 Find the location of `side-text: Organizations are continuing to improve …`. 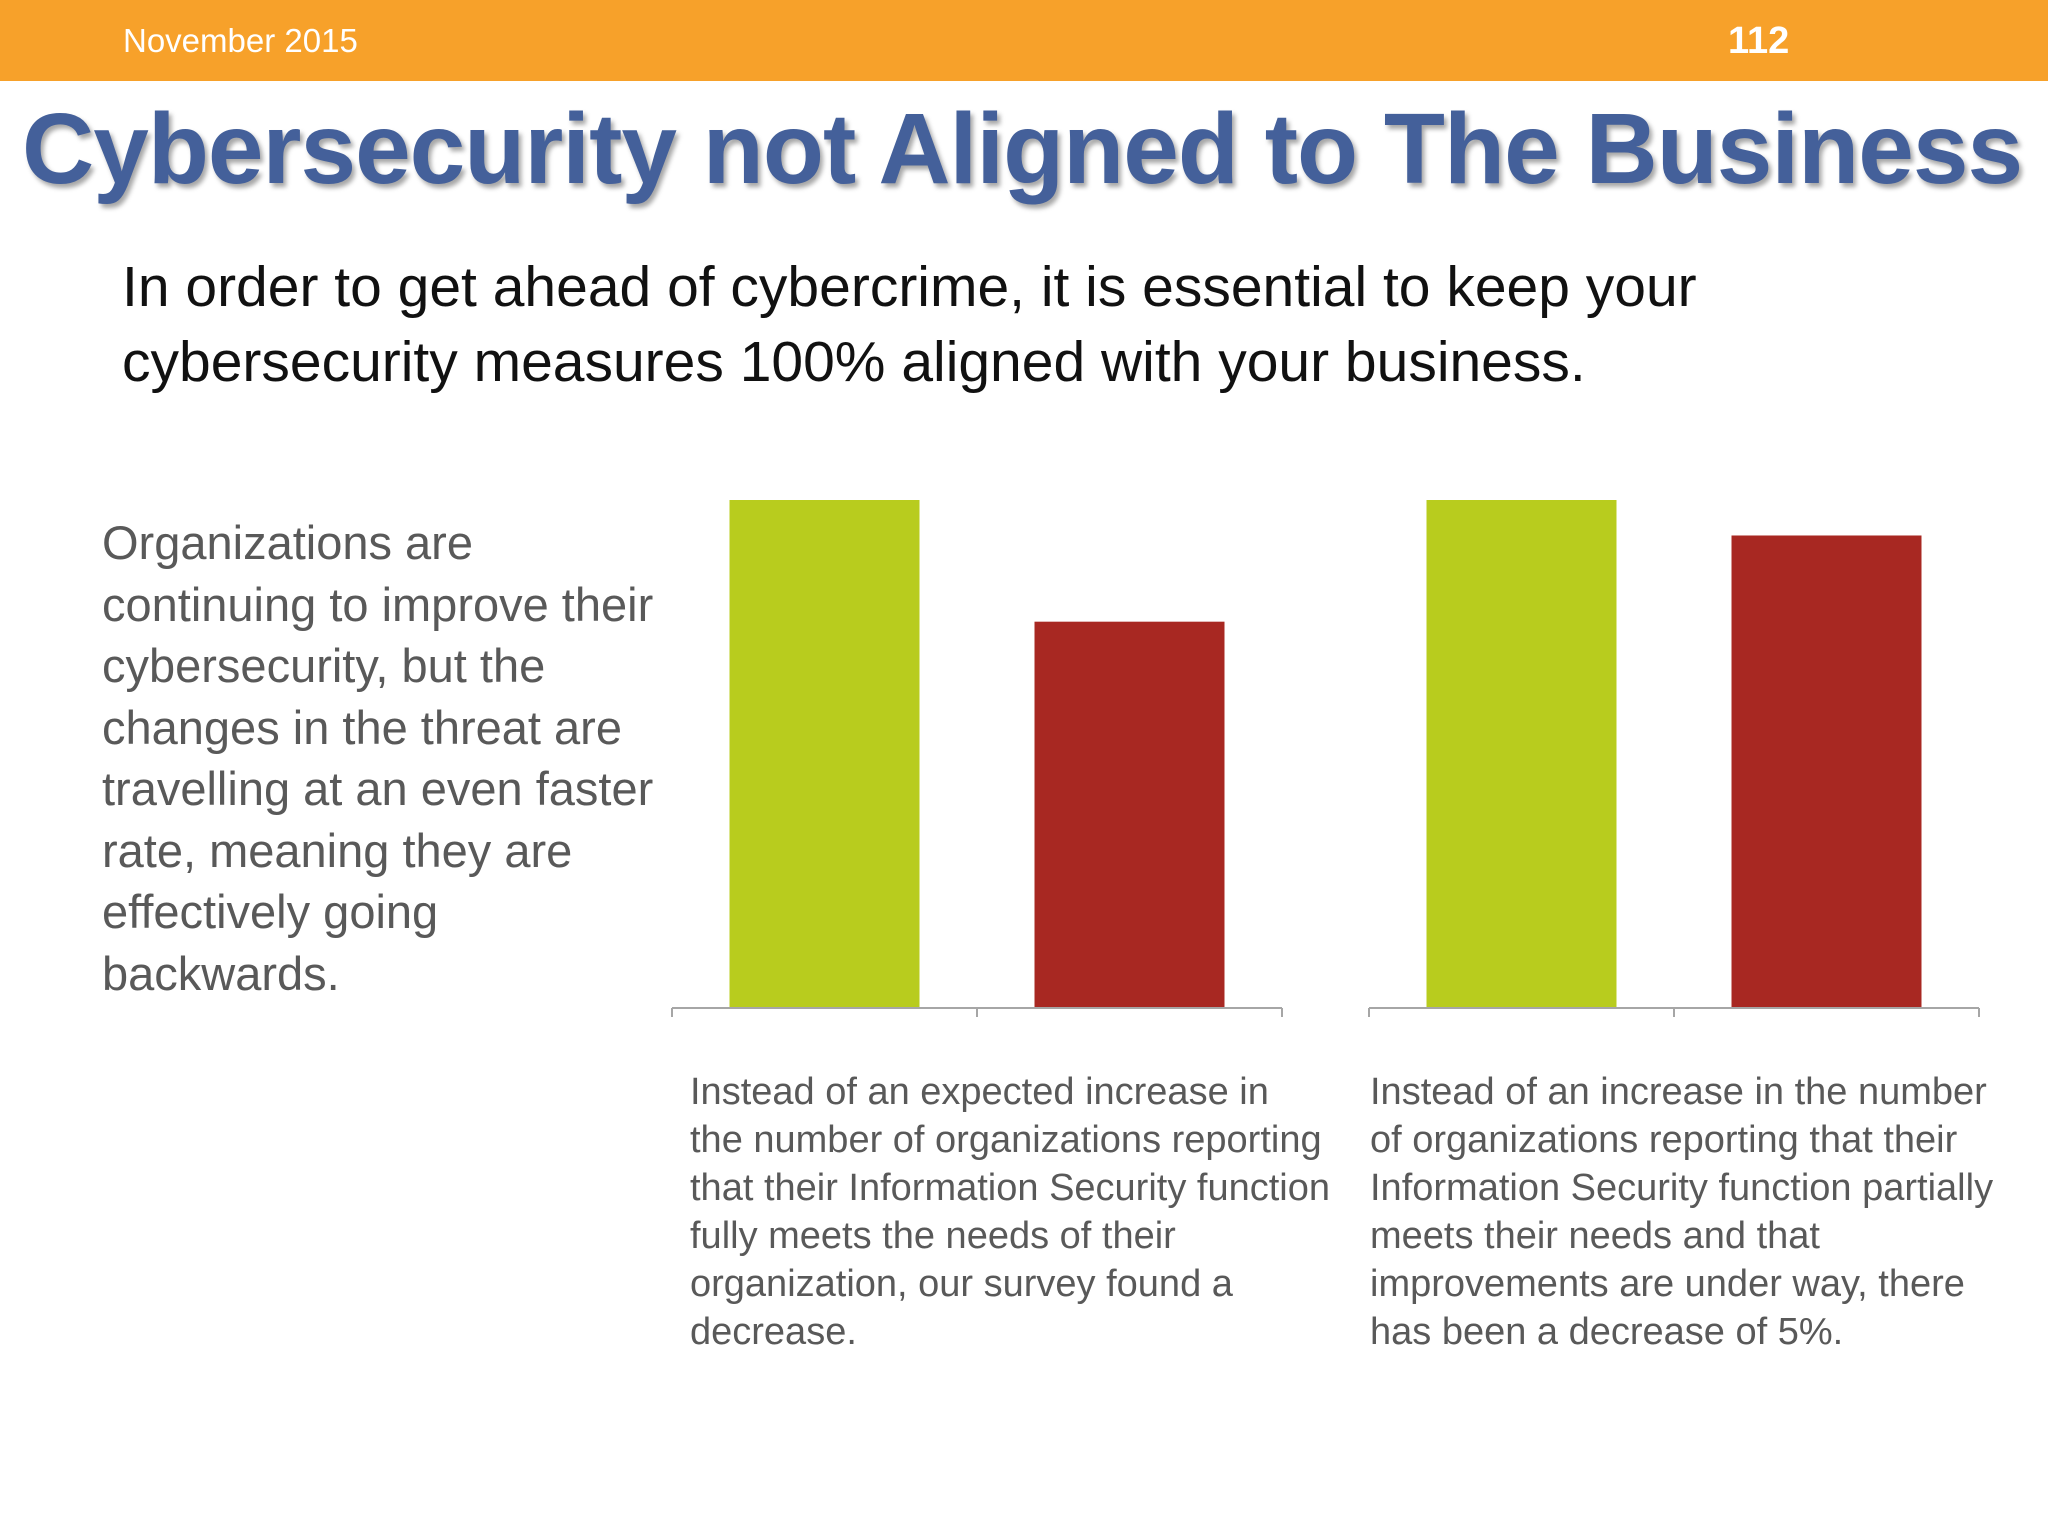

side-text: Organizations are continuing to improve … is located at coordinates (378, 758).